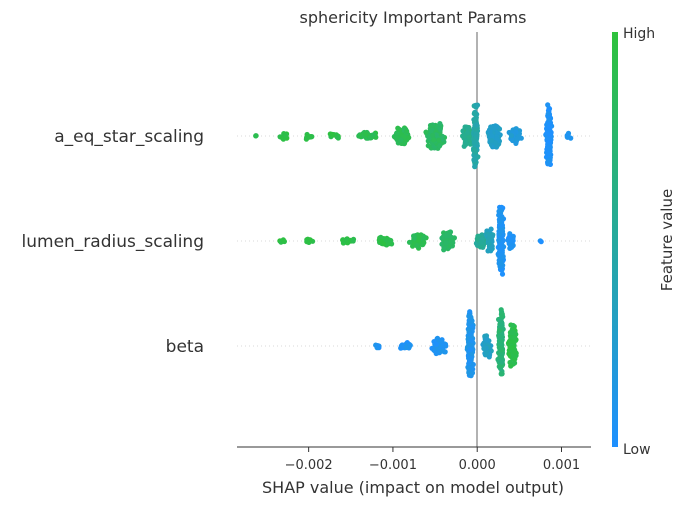  I want to click on colorbar, so click(615, 239).